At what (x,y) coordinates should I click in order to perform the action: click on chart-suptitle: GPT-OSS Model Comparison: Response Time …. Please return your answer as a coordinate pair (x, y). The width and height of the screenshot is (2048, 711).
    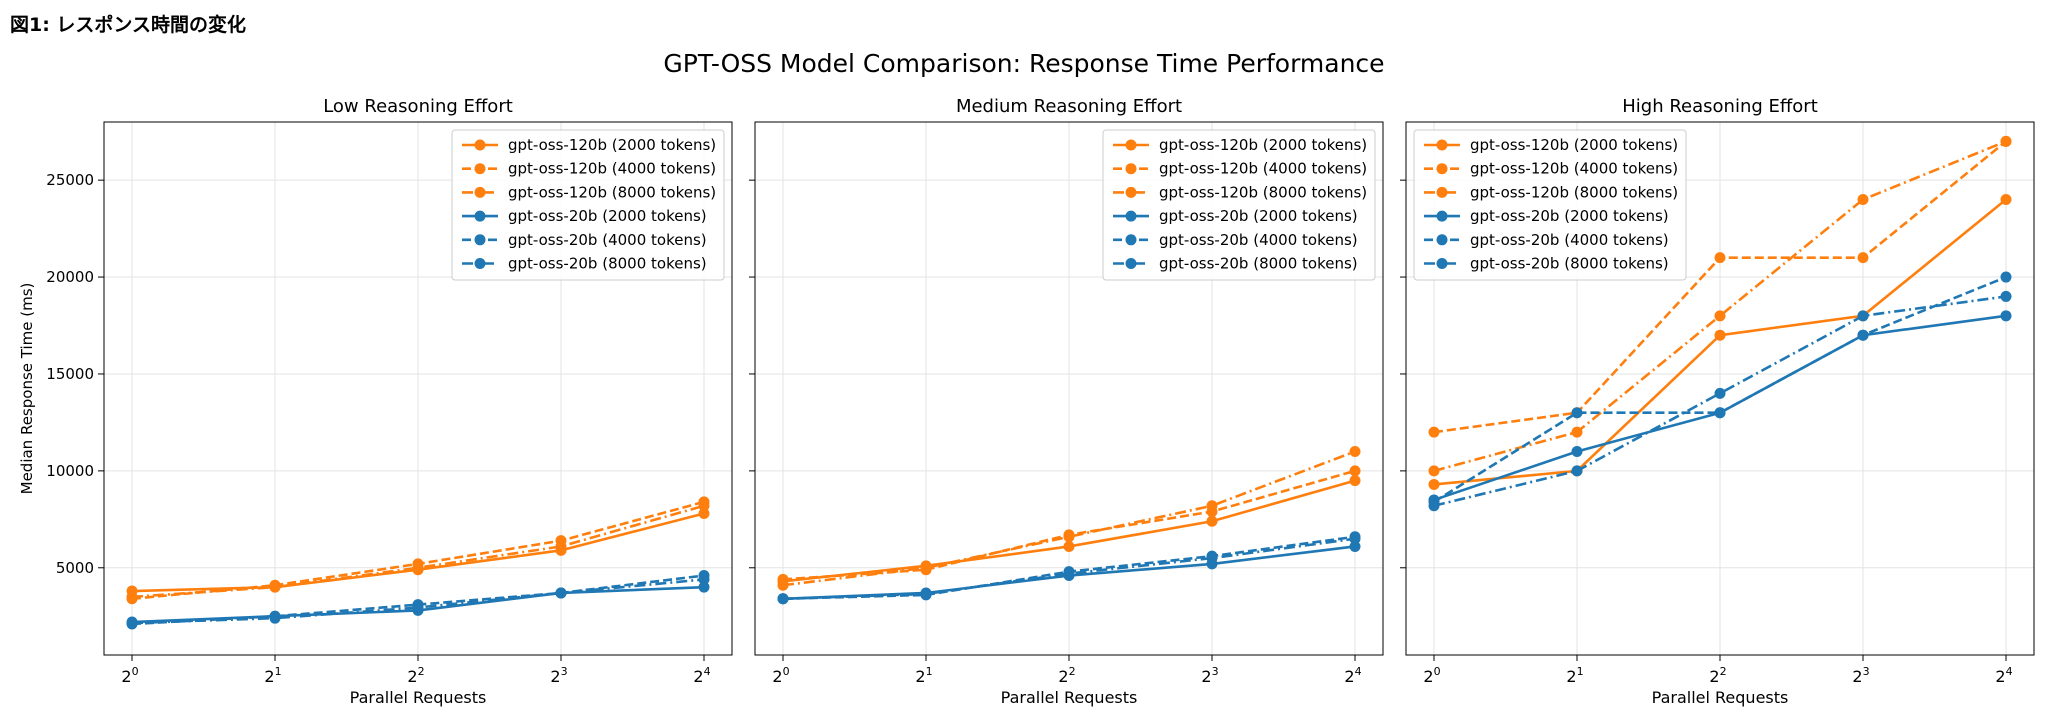
    Looking at the image, I should click on (1023, 63).